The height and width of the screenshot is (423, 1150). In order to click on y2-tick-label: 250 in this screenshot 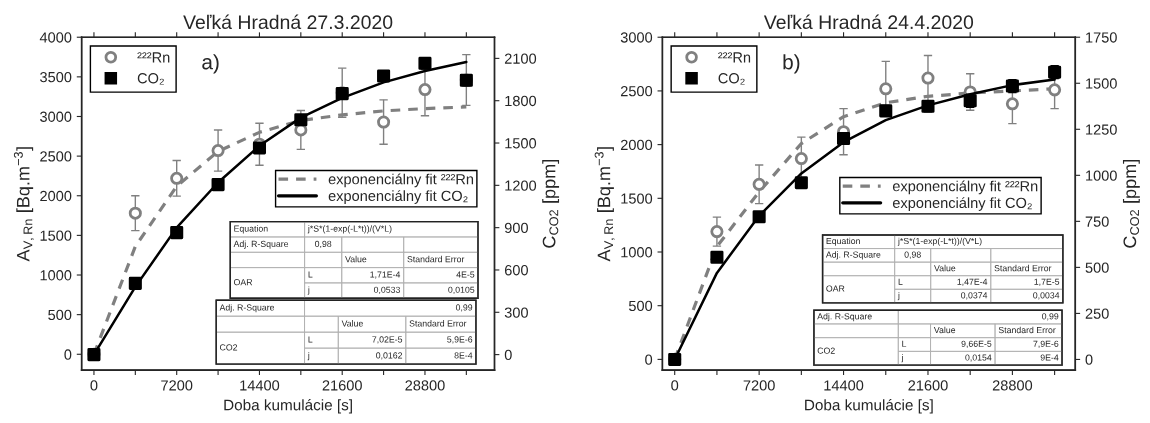, I will do `click(1097, 313)`.